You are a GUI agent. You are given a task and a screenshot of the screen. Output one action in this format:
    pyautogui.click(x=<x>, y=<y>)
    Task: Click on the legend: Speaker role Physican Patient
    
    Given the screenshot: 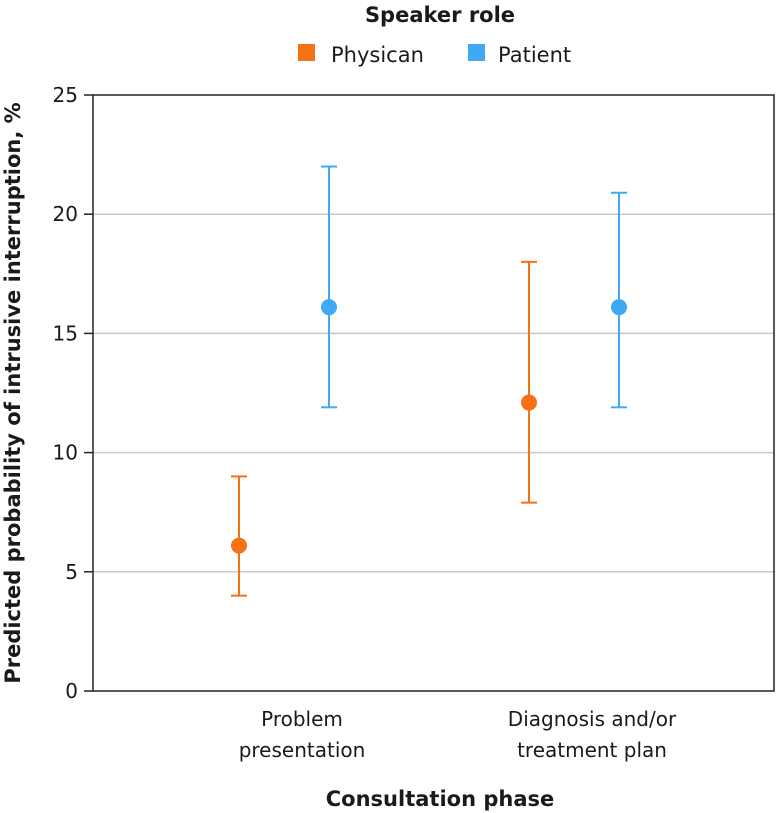 What is the action you would take?
    pyautogui.click(x=434, y=35)
    